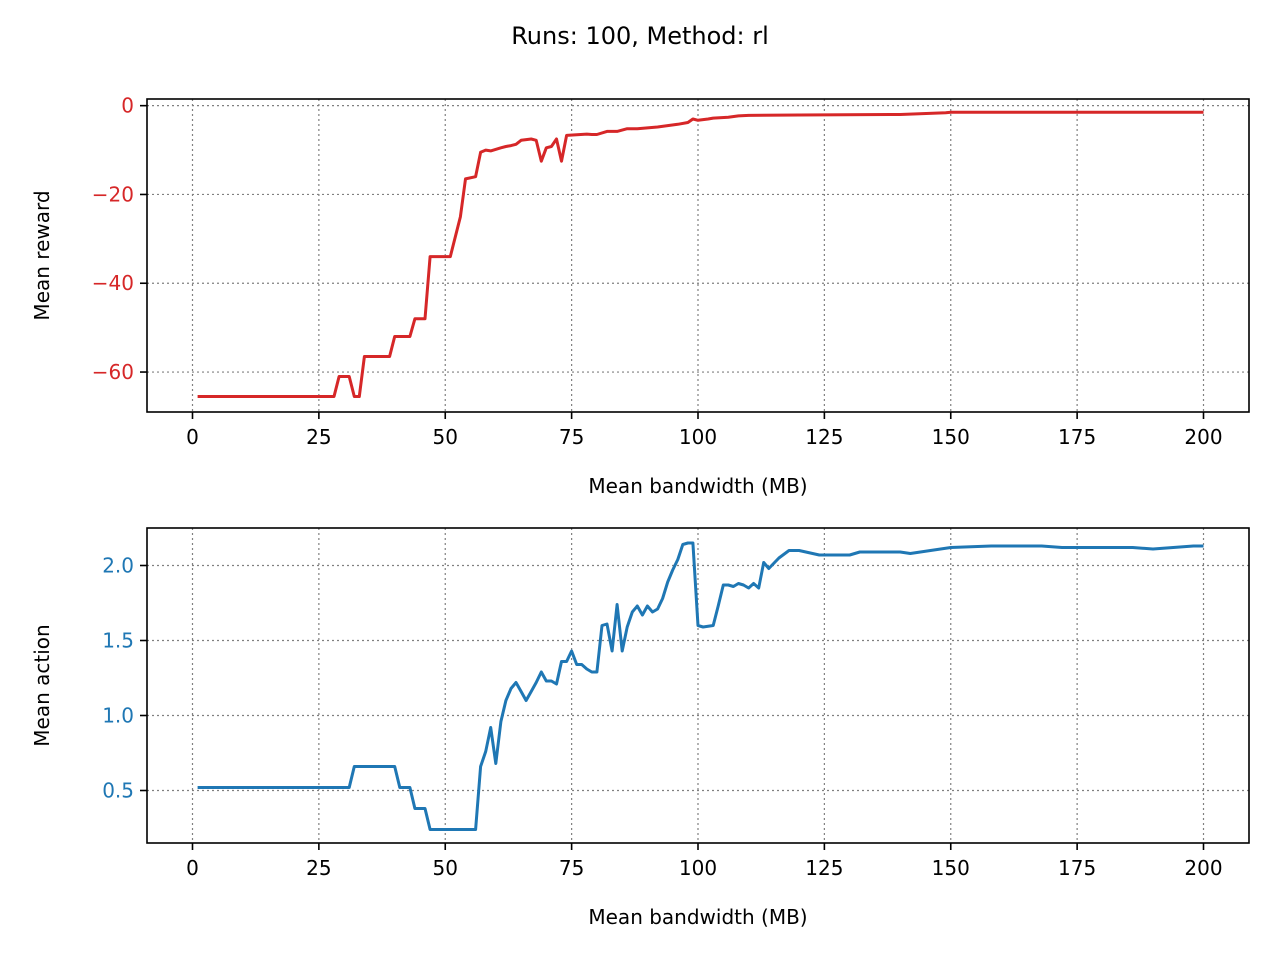 The width and height of the screenshot is (1280, 960). What do you see at coordinates (113, 194) in the screenshot?
I see `reward-ytick-label-2: −20` at bounding box center [113, 194].